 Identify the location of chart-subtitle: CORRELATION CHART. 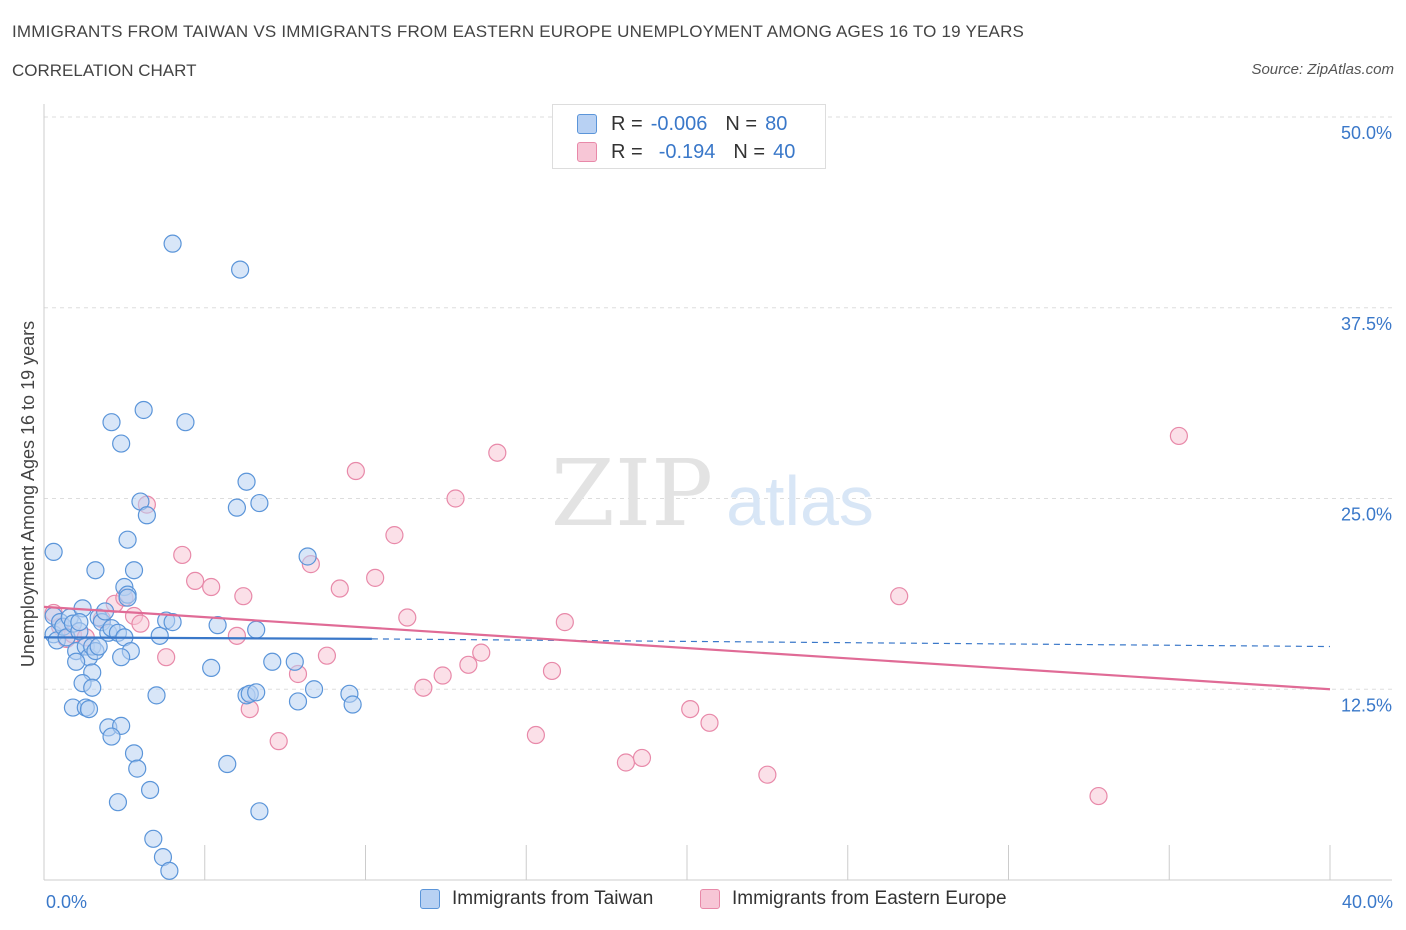
(104, 70).